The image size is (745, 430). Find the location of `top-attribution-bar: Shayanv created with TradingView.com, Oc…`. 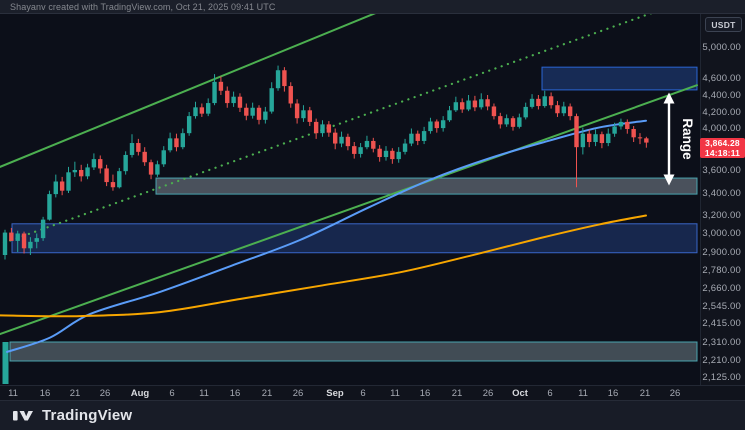

top-attribution-bar: Shayanv created with TradingView.com, Oc… is located at coordinates (372, 7).